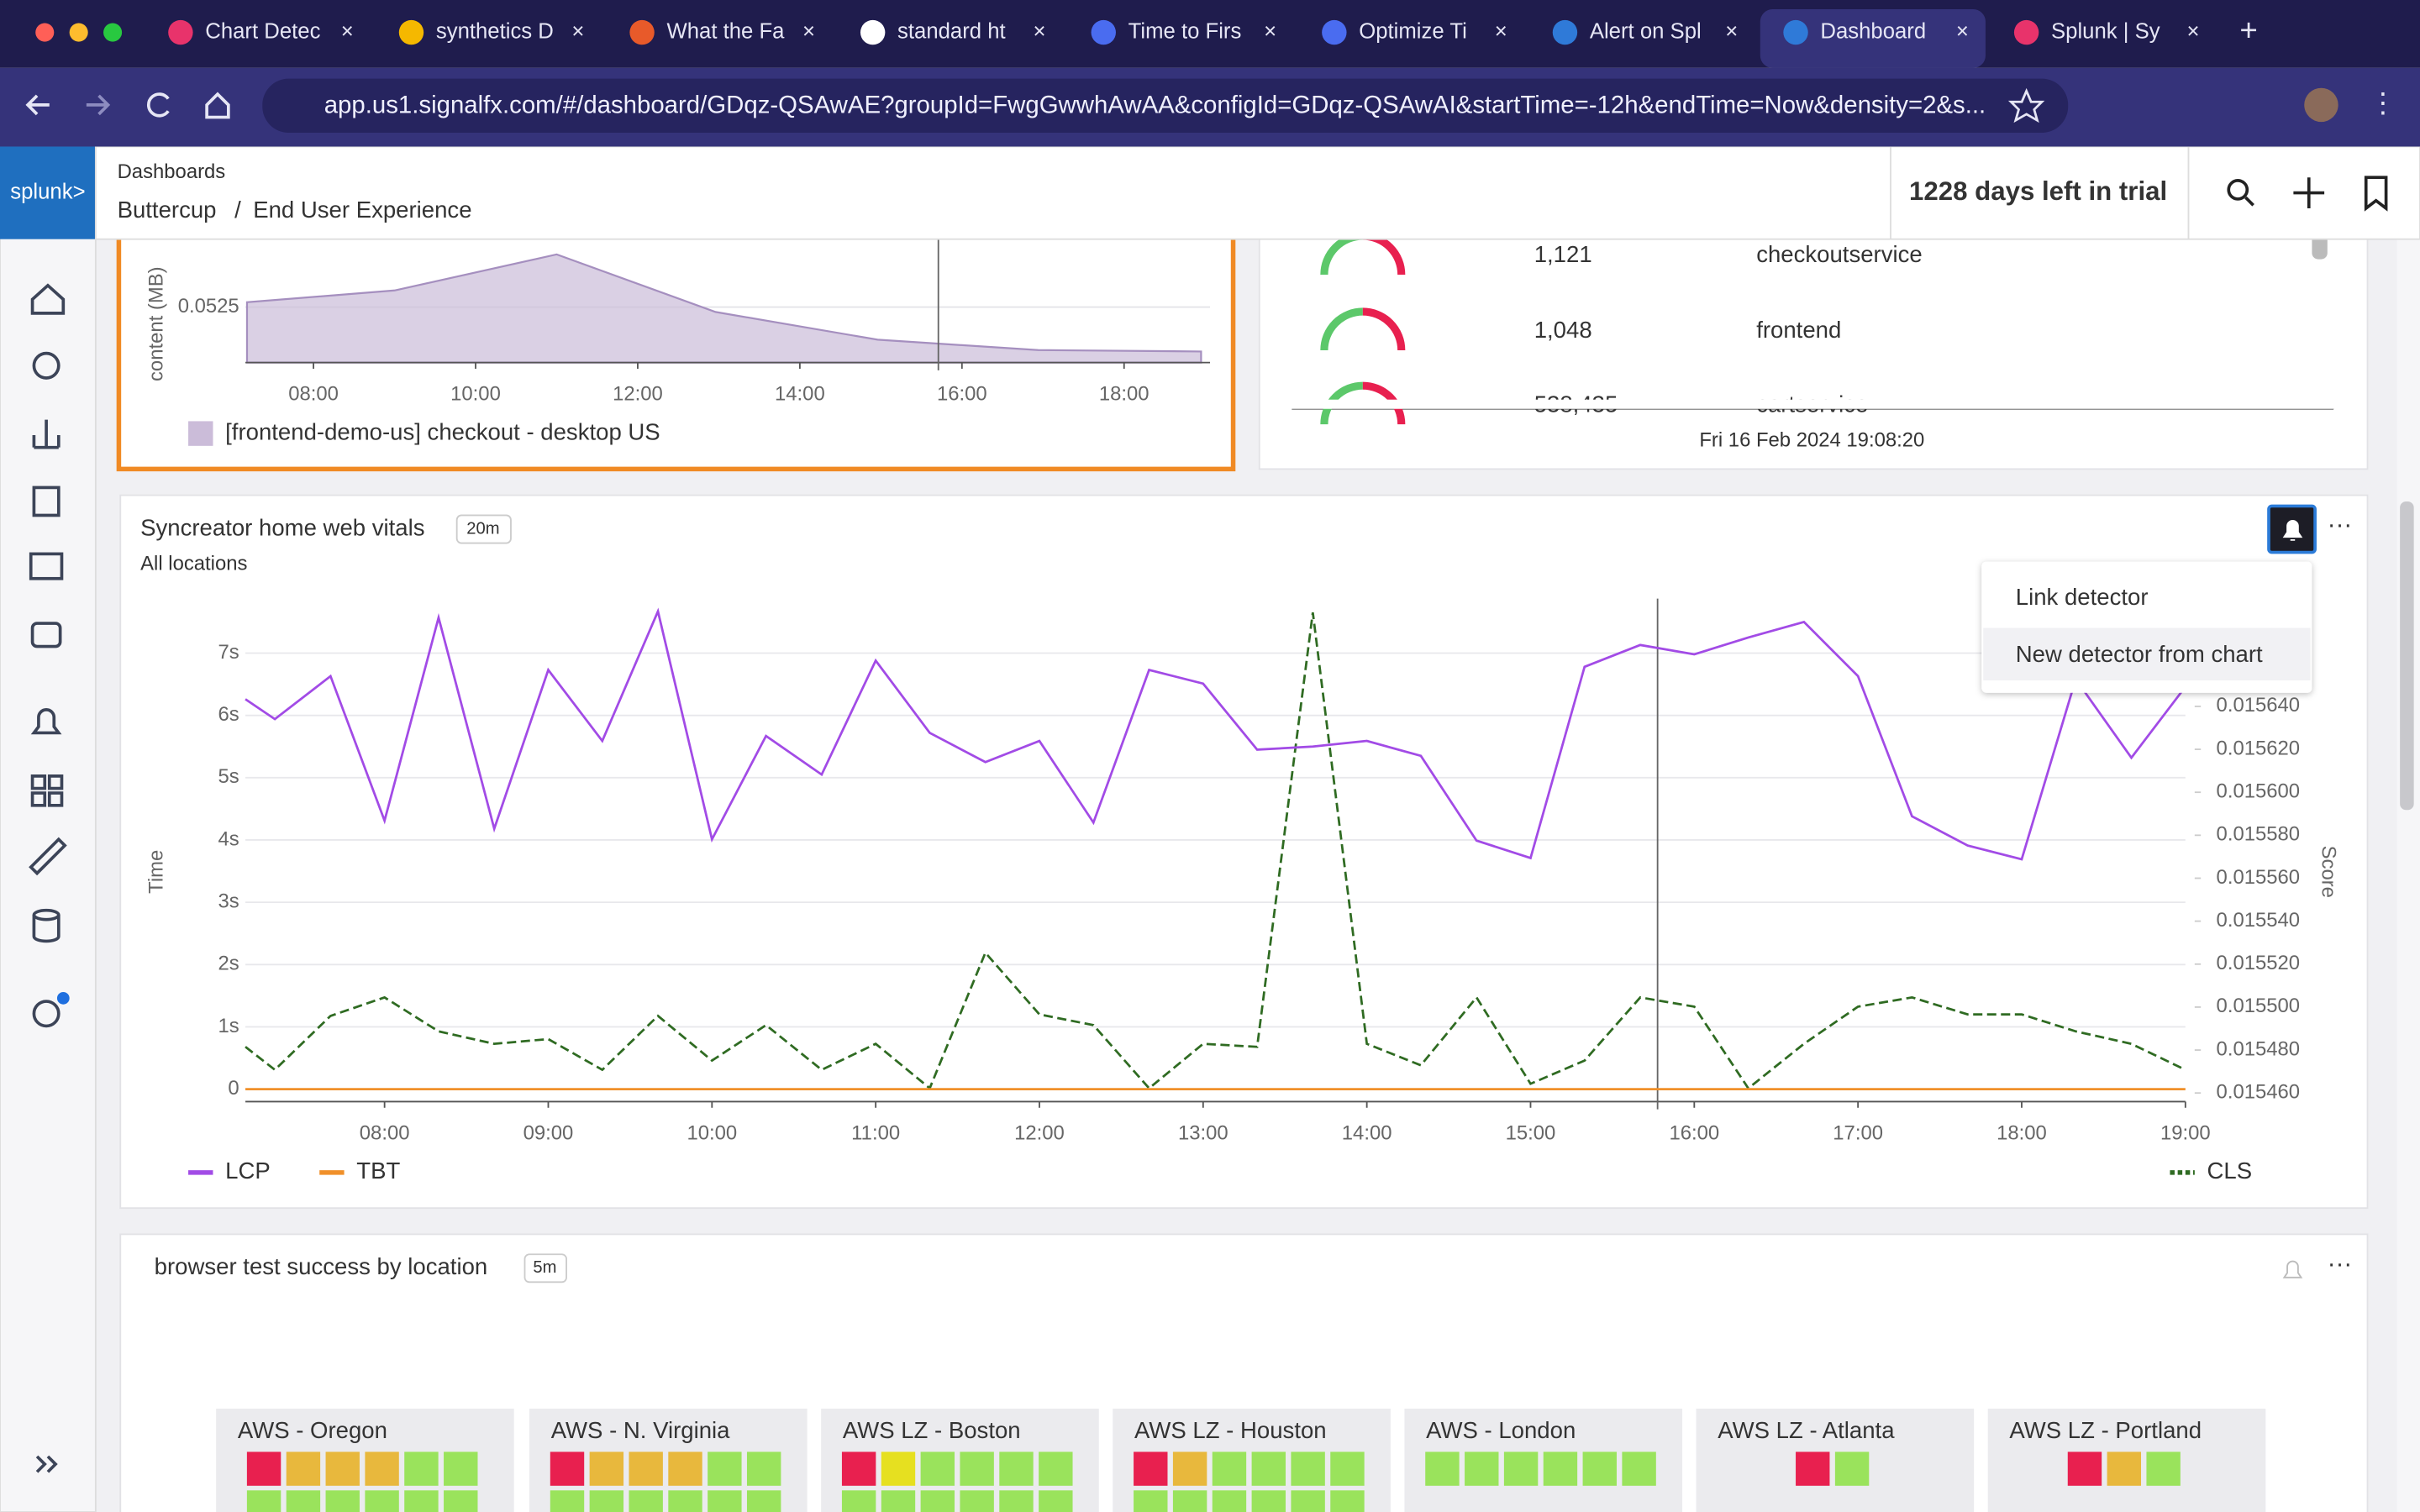 Image resolution: width=2420 pixels, height=1512 pixels. Describe the element at coordinates (2259, 1006) in the screenshot. I see `y2-tick-label: 0.015500` at that location.